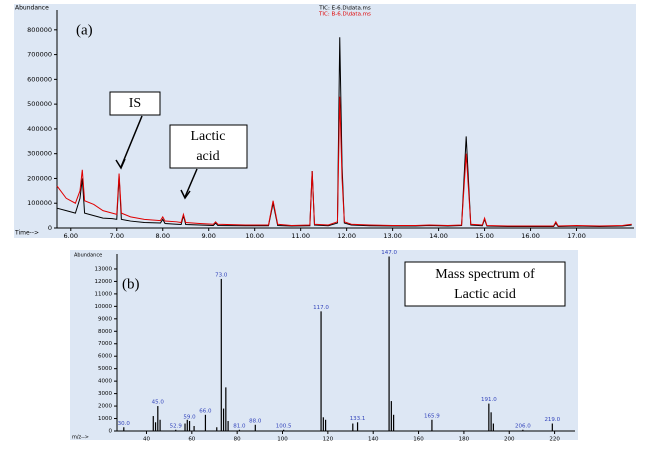  I want to click on x-tick-label: 7.00, so click(117, 236).